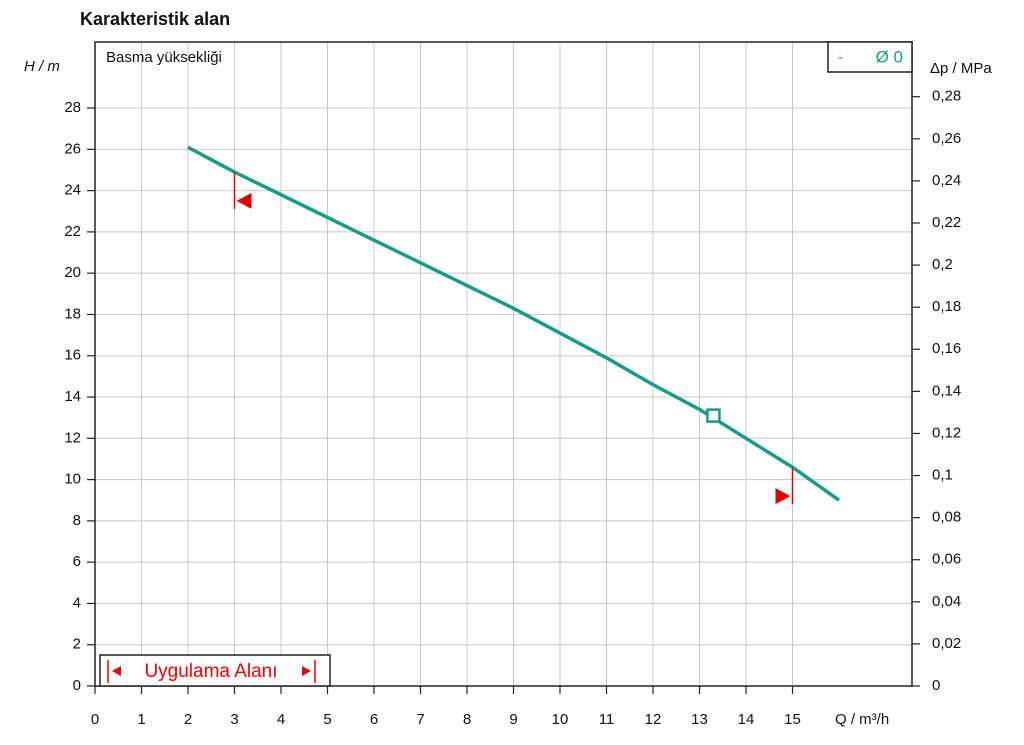  I want to click on y-tick-label: 20, so click(72, 272).